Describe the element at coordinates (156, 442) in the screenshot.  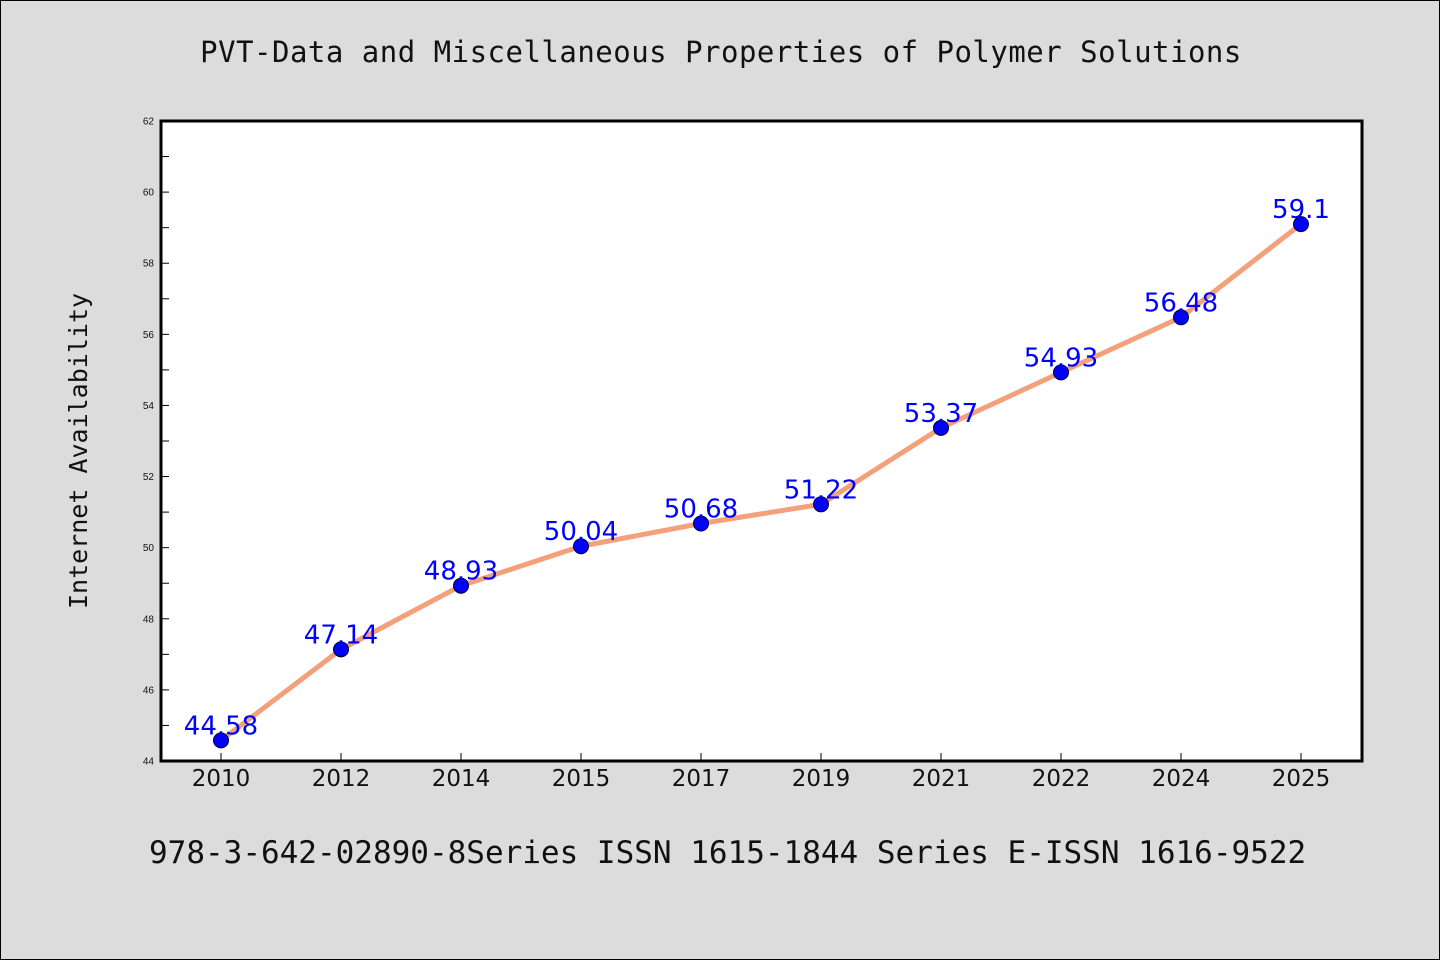
I see `y-axis: 44 46 48 50 52 54 56 58 60 62` at that location.